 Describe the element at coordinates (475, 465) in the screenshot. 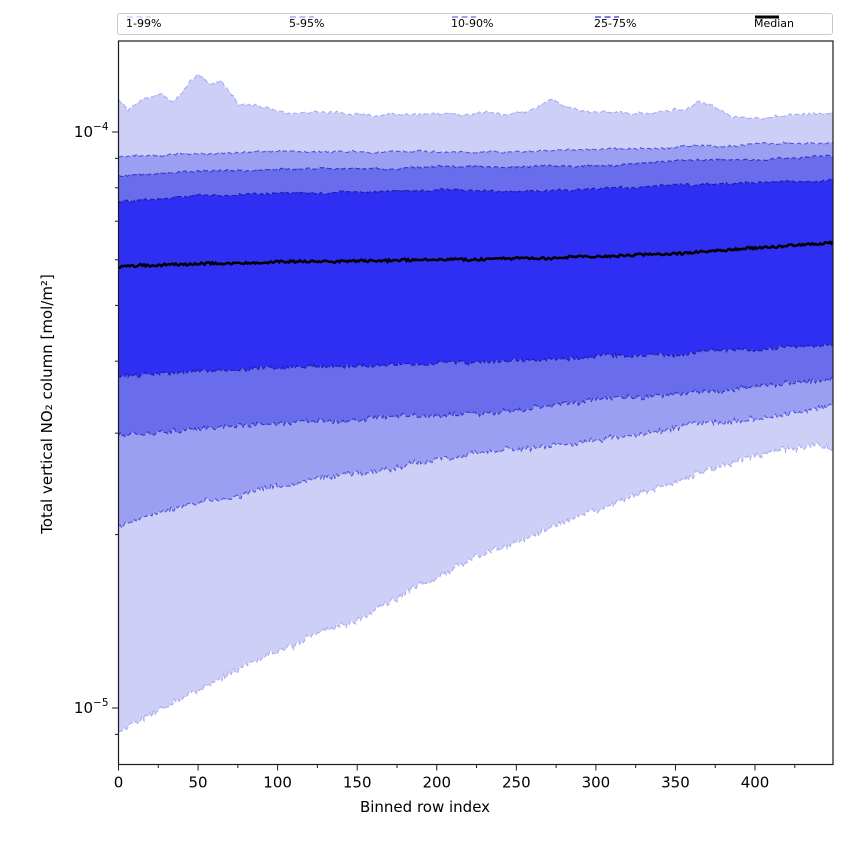

I see `percentile-line-p5` at that location.